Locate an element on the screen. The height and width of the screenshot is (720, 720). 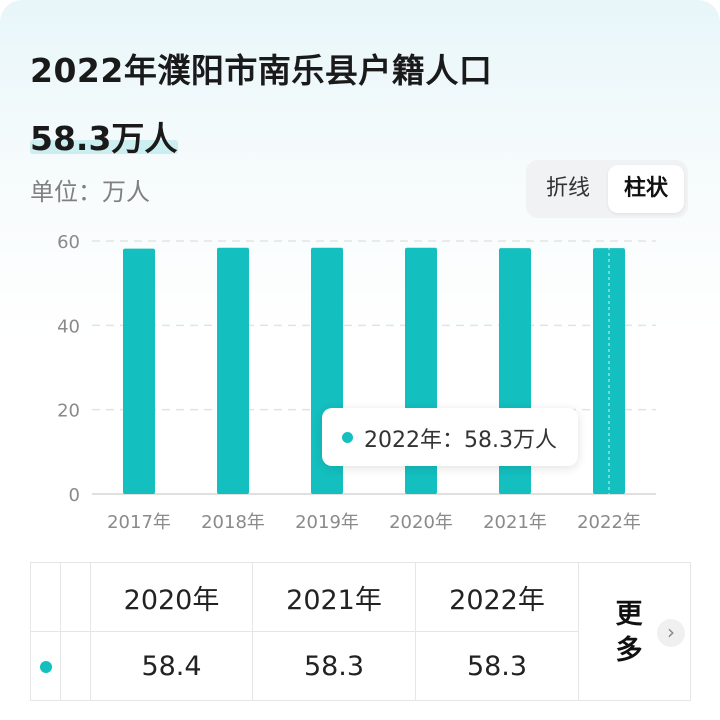
series-marker-cell is located at coordinates (45, 666).